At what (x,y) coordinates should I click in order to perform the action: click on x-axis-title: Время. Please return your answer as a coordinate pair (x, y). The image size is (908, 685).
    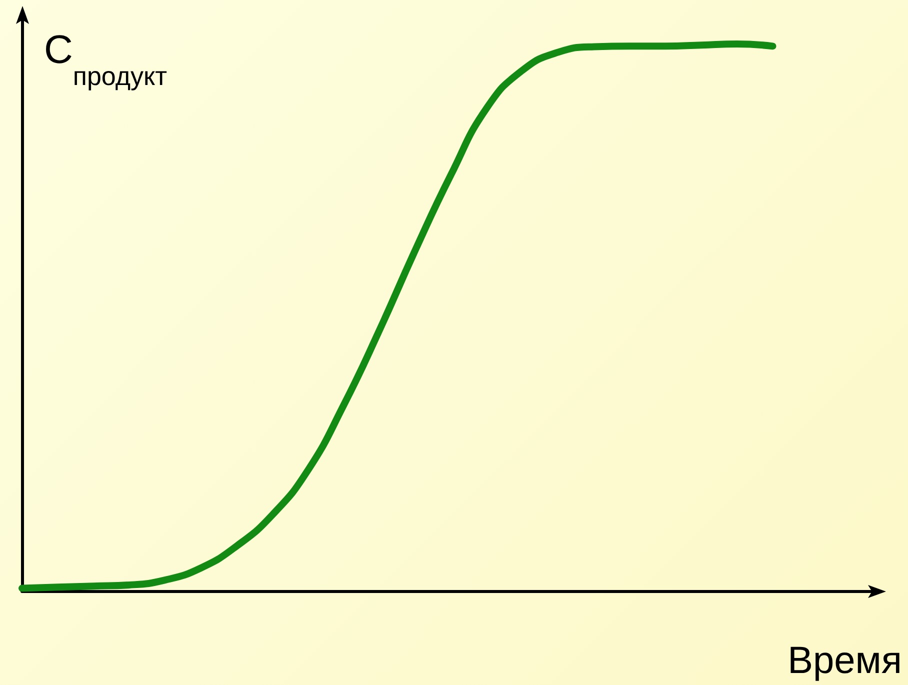
    Looking at the image, I should click on (845, 661).